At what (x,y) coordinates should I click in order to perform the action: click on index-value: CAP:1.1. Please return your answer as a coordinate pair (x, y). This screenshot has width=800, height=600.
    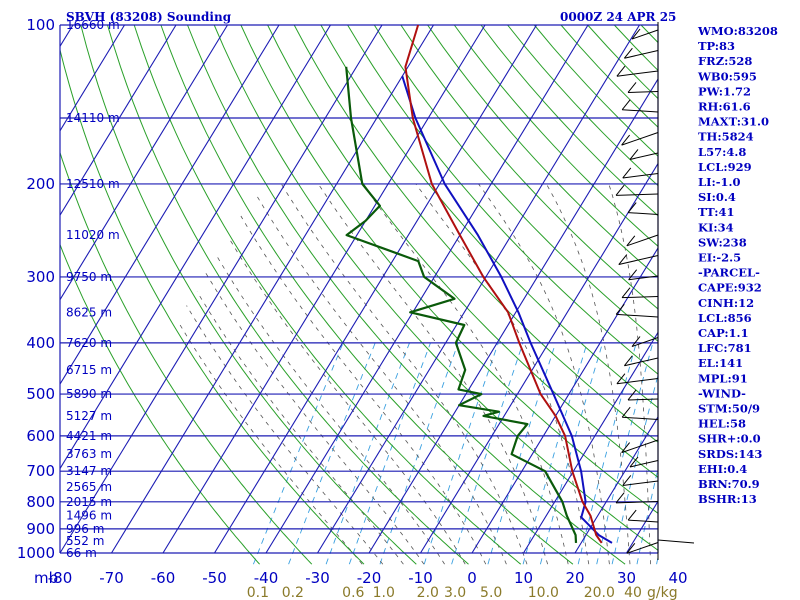
    Looking at the image, I should click on (723, 333).